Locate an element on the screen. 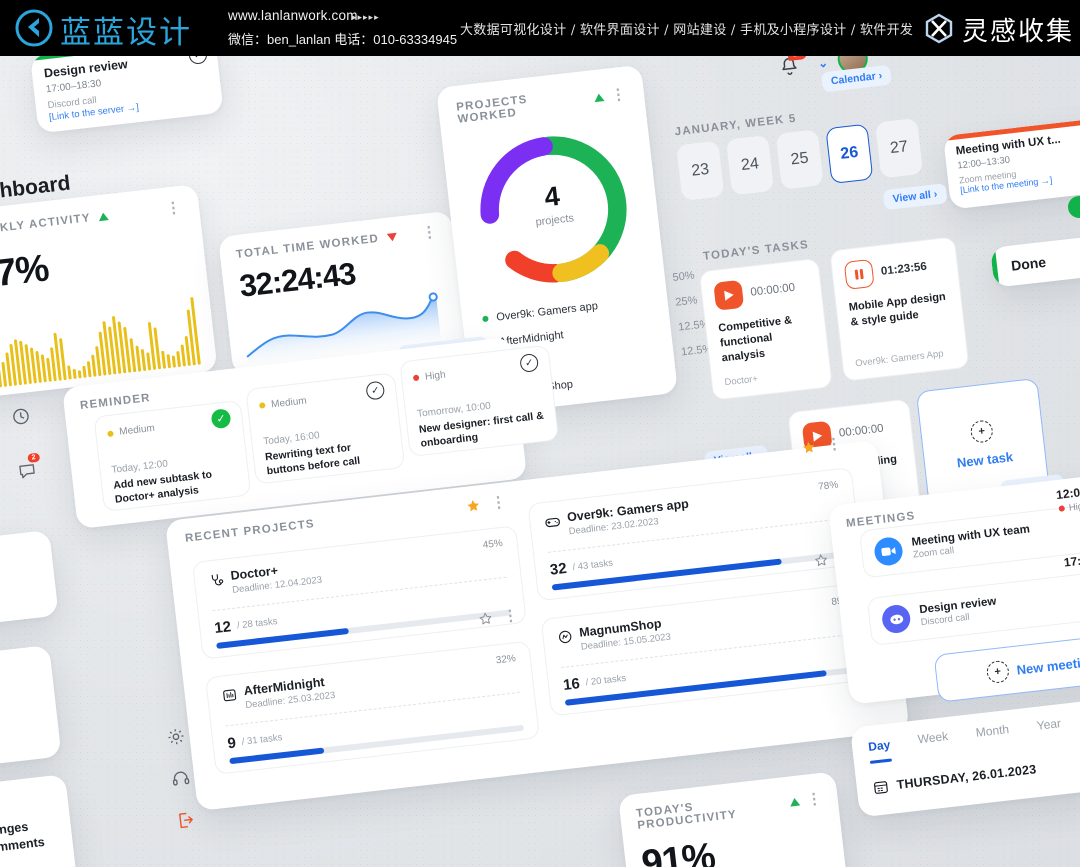 Image resolution: width=1080 pixels, height=867 pixels. calendar-button-label: Calendar is located at coordinates (853, 79).